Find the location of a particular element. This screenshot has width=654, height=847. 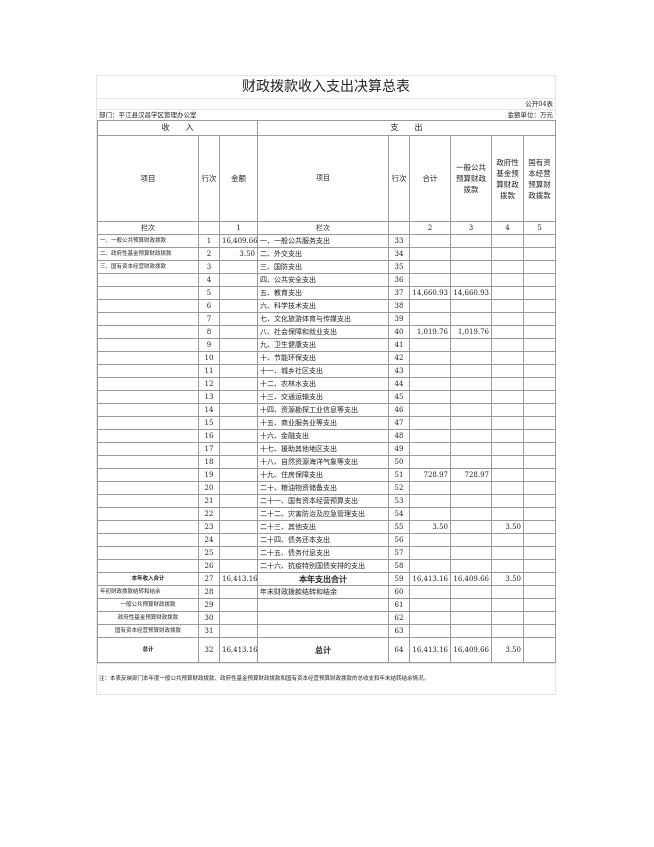

expense-line: 59 is located at coordinates (399, 579).